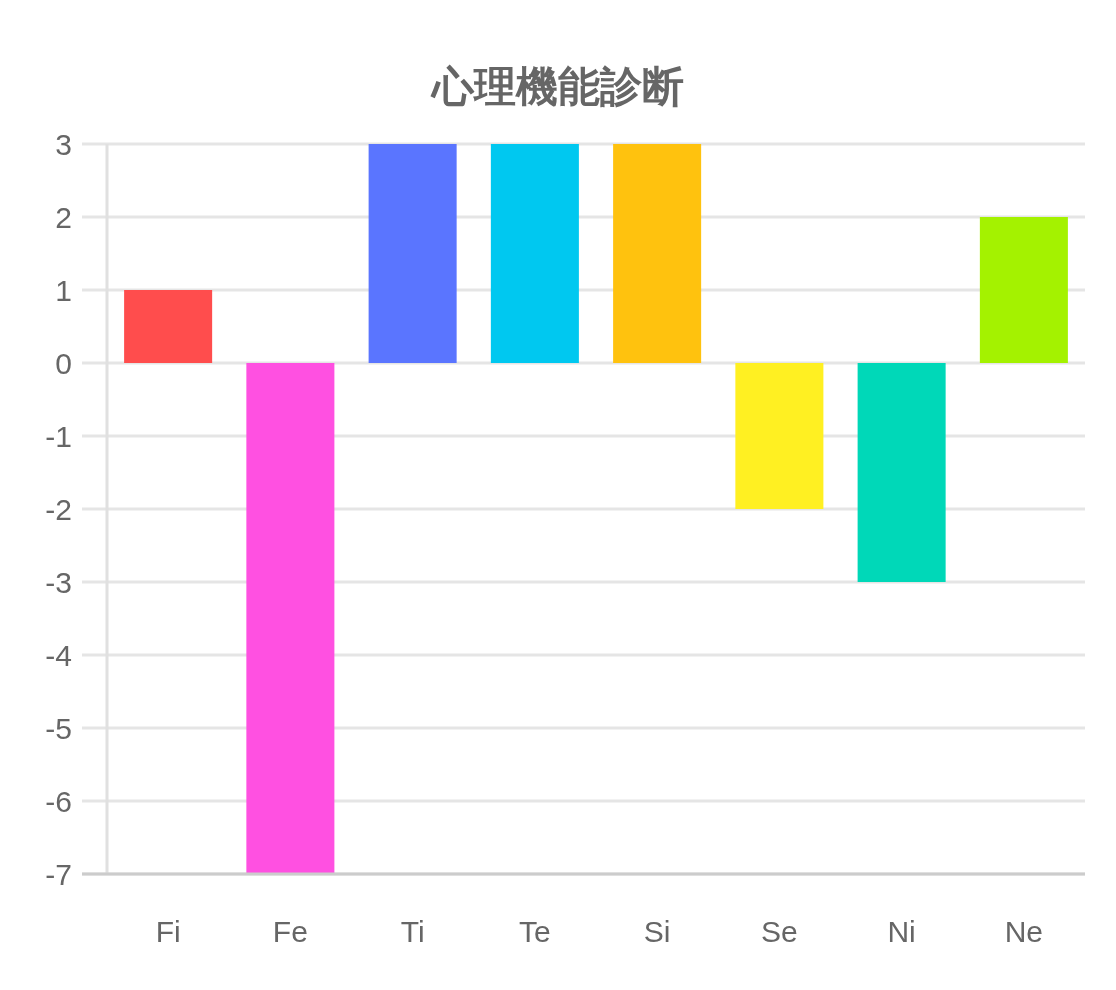 This screenshot has width=1116, height=990. What do you see at coordinates (558, 86) in the screenshot?
I see `title: 心理機能診断` at bounding box center [558, 86].